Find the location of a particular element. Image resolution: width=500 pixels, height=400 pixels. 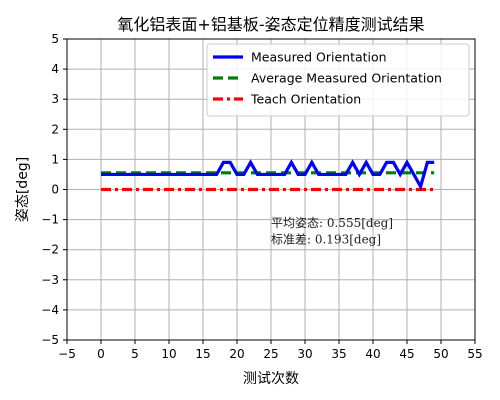

chart-title: 氧化铝表面+铝基板-姿态定位精度测试结果 is located at coordinates (270, 24).